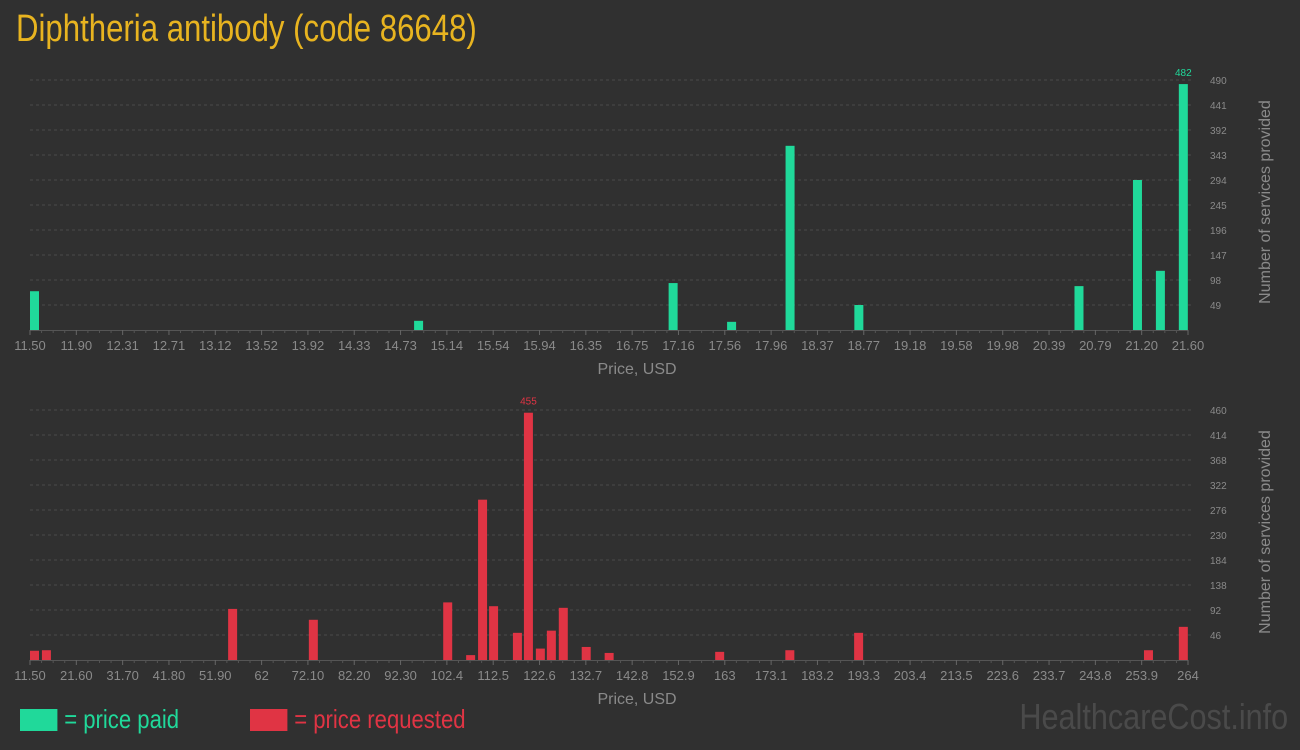 This screenshot has height=750, width=1300. I want to click on legend-swatch-paid, so click(39, 719).